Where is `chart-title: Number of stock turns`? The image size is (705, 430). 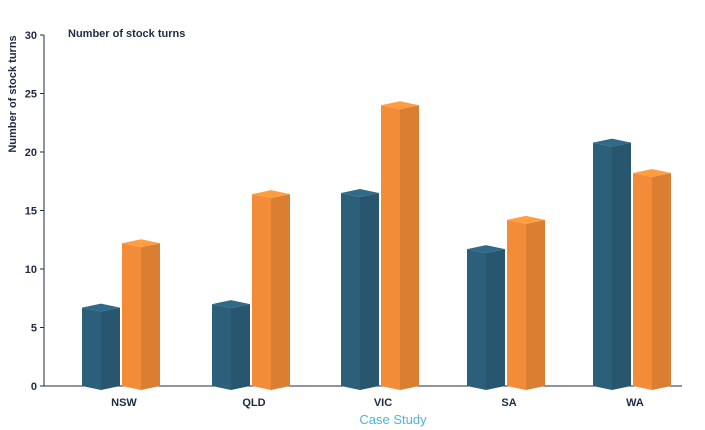 chart-title: Number of stock turns is located at coordinates (126, 34).